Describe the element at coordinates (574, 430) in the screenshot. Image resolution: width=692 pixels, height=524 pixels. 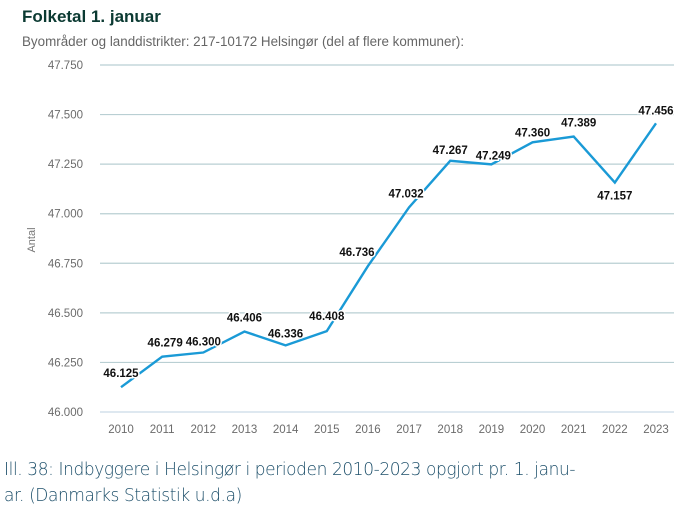
I see `x-tick-label: 2021` at that location.